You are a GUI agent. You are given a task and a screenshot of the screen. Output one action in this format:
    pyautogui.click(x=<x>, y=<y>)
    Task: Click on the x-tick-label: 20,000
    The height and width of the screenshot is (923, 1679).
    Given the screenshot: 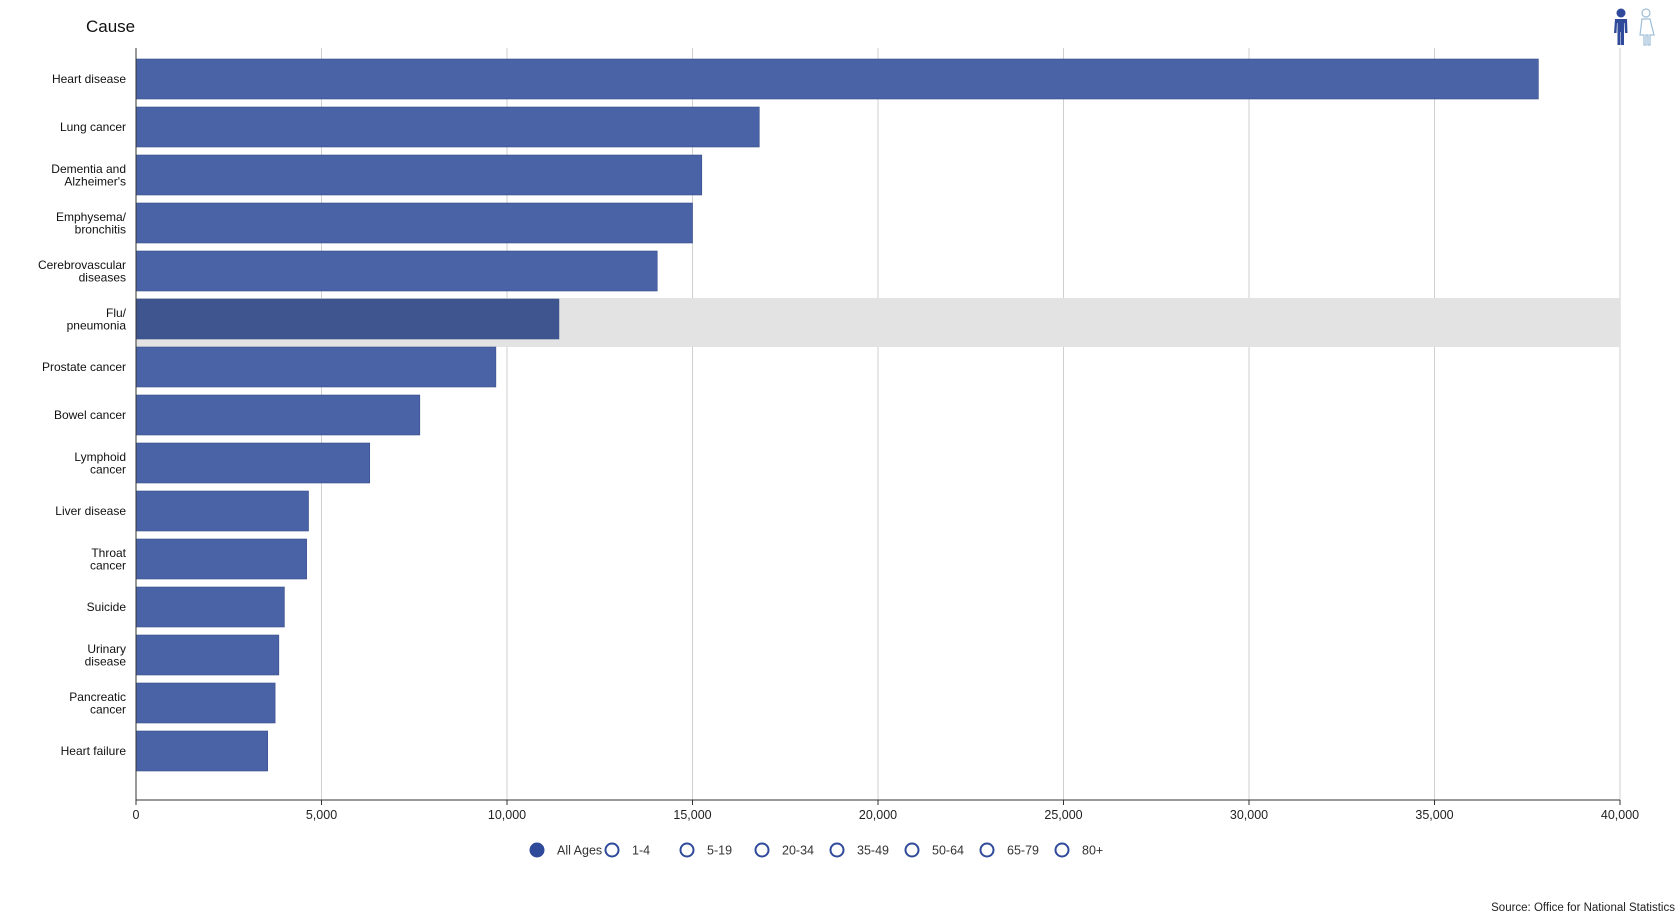 What is the action you would take?
    pyautogui.click(x=878, y=815)
    